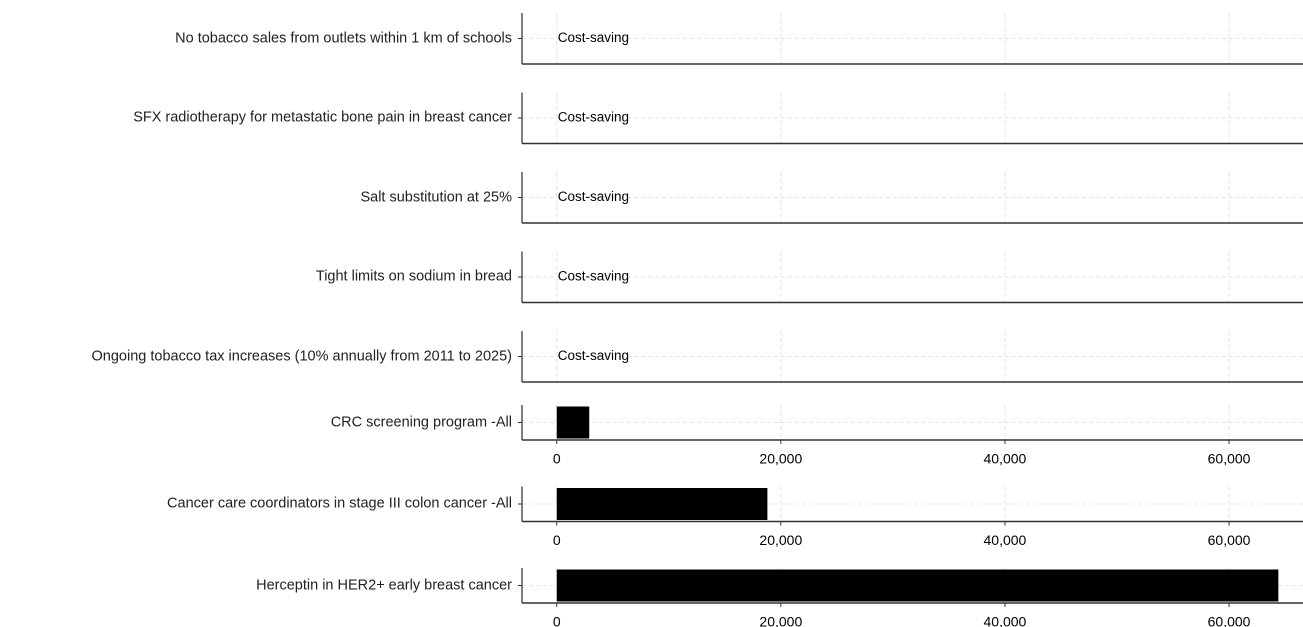 Image resolution: width=1303 pixels, height=627 pixels. I want to click on category-label: Tight limits on sodium in bread, so click(413, 276).